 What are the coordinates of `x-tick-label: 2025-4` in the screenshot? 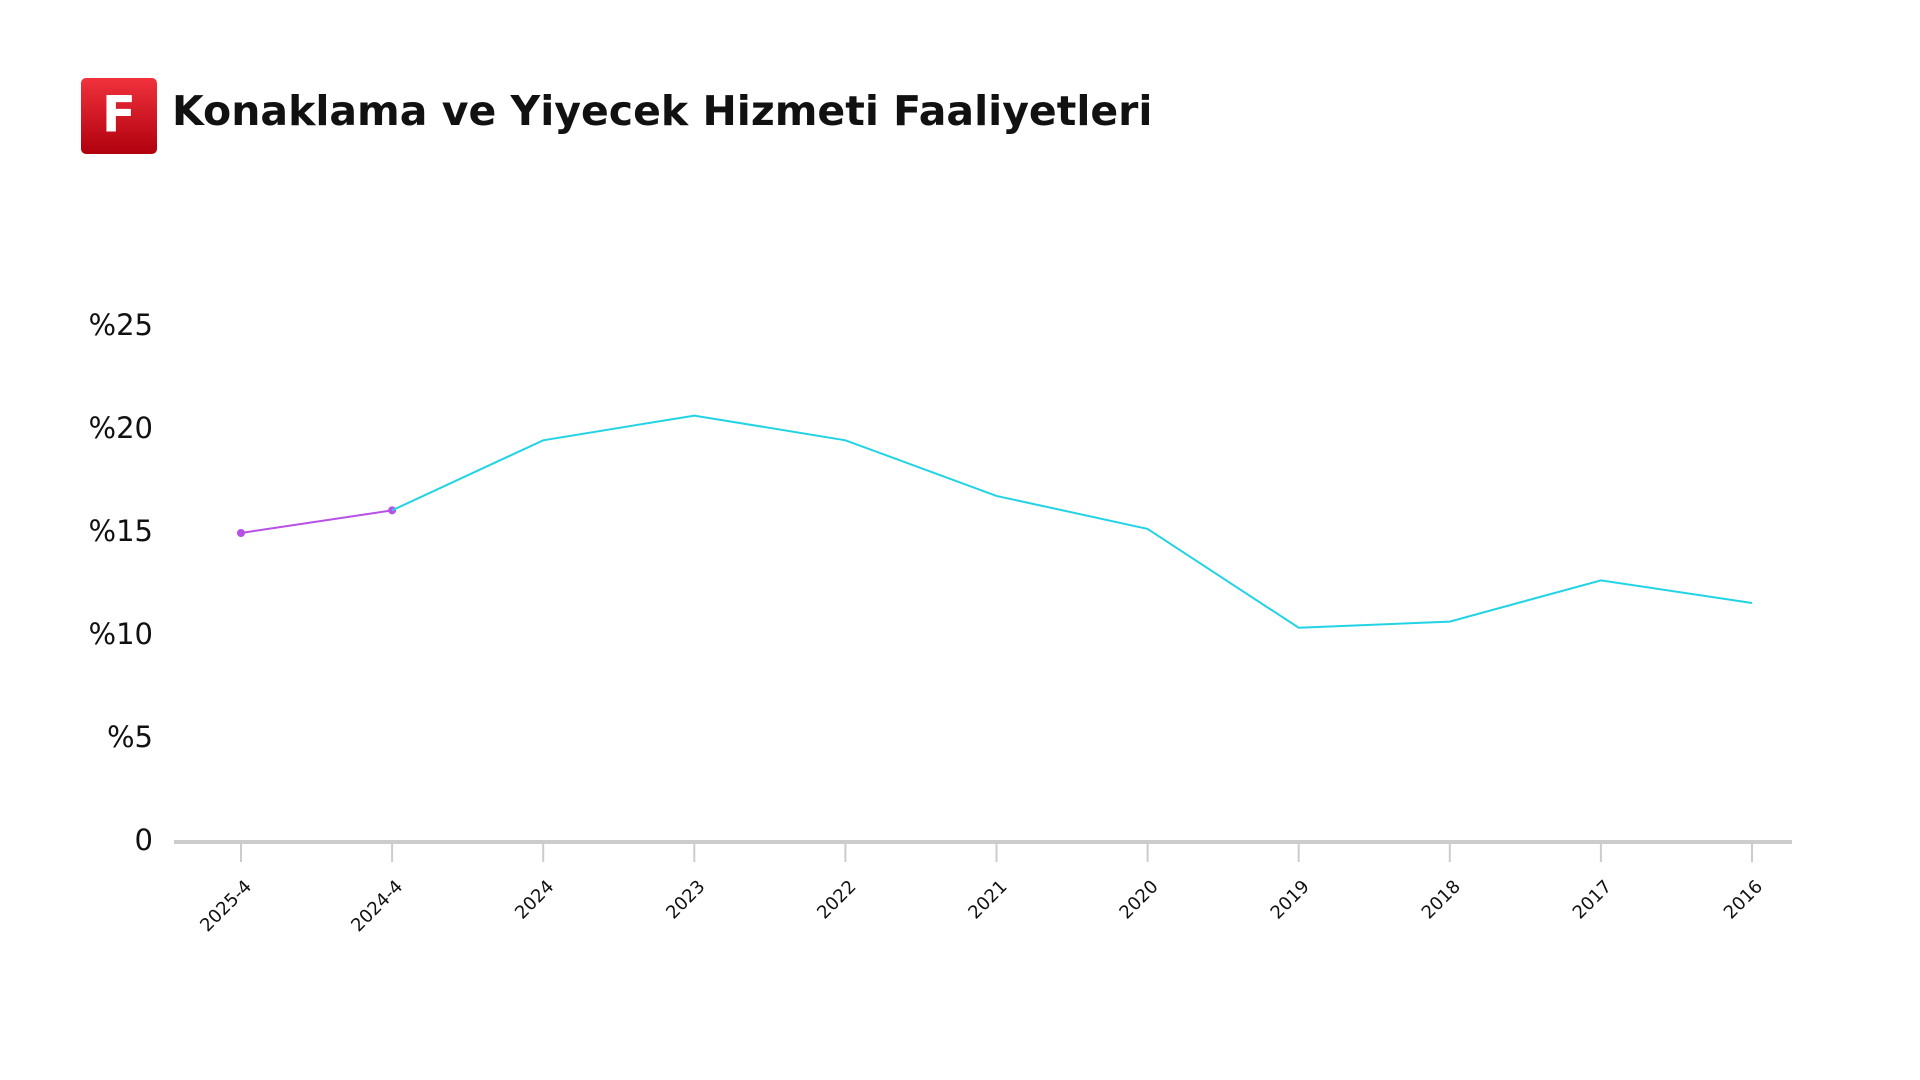 It's located at (226, 906).